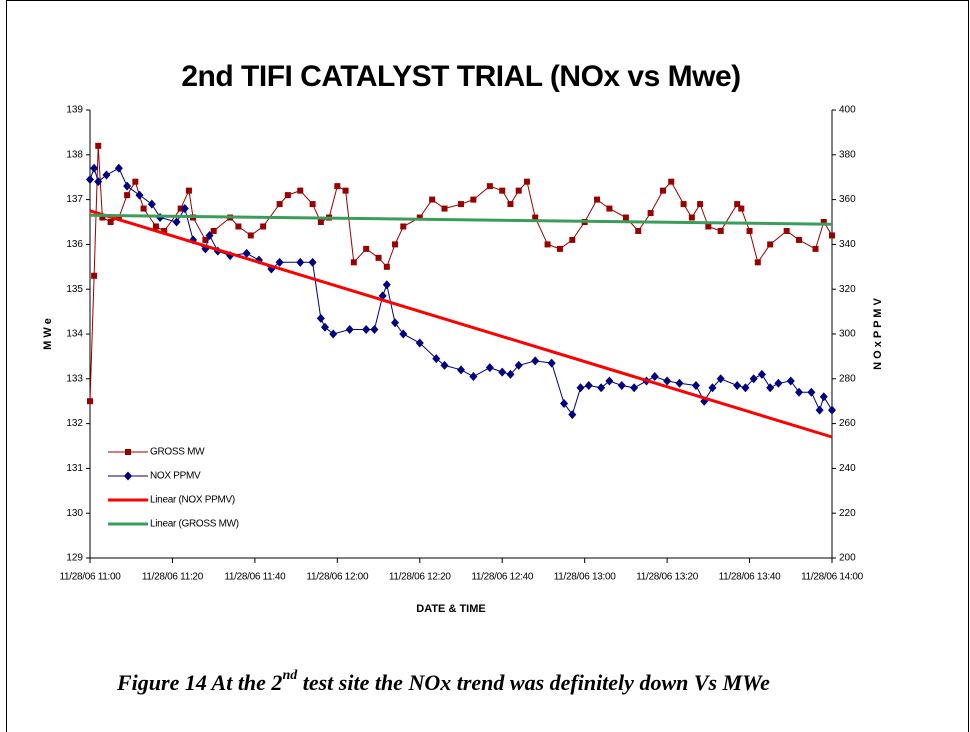  What do you see at coordinates (74, 154) in the screenshot?
I see `y-tick-label: 138` at bounding box center [74, 154].